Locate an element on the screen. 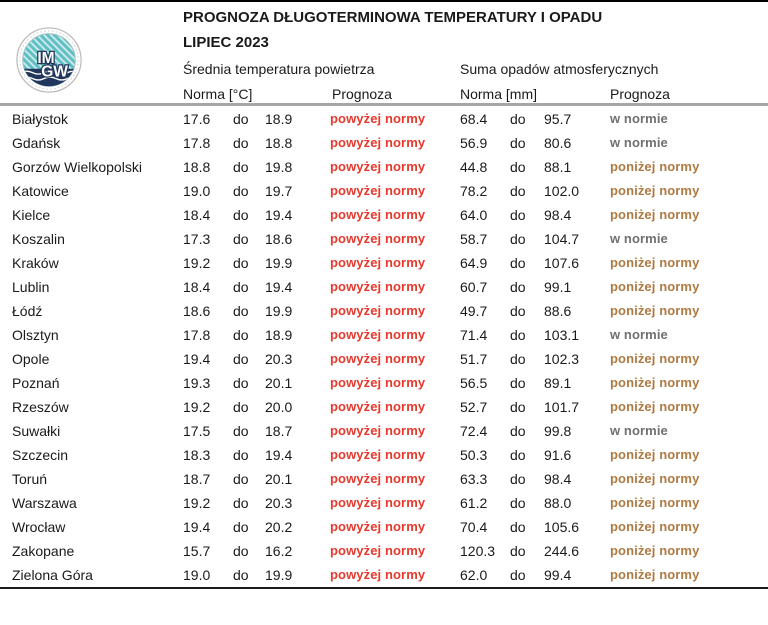  top-border-line is located at coordinates (384, 1).